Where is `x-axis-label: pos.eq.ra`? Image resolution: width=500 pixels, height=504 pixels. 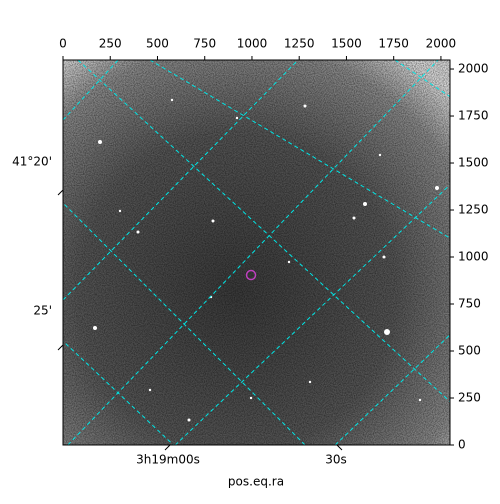
x-axis-label: pos.eq.ra is located at coordinates (256, 482).